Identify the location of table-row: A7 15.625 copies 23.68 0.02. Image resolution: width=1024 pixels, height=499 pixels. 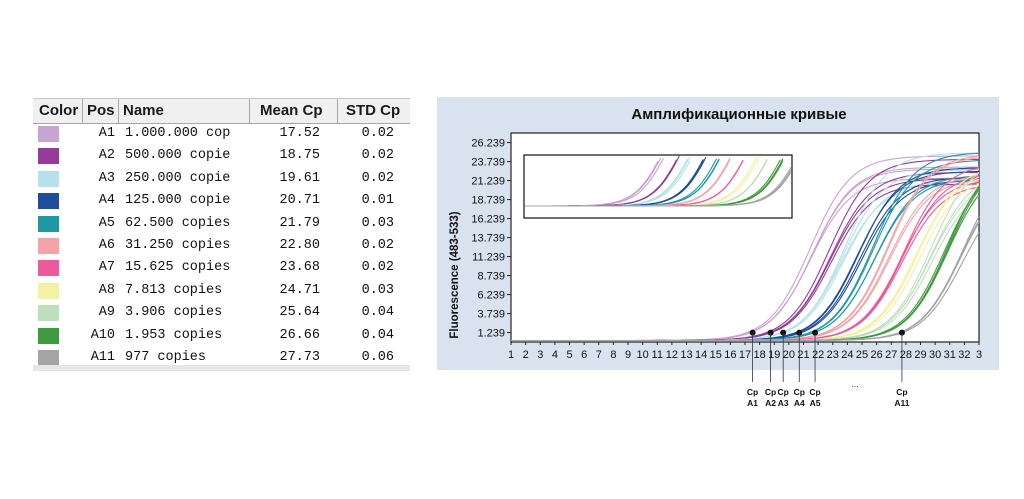
(221, 268).